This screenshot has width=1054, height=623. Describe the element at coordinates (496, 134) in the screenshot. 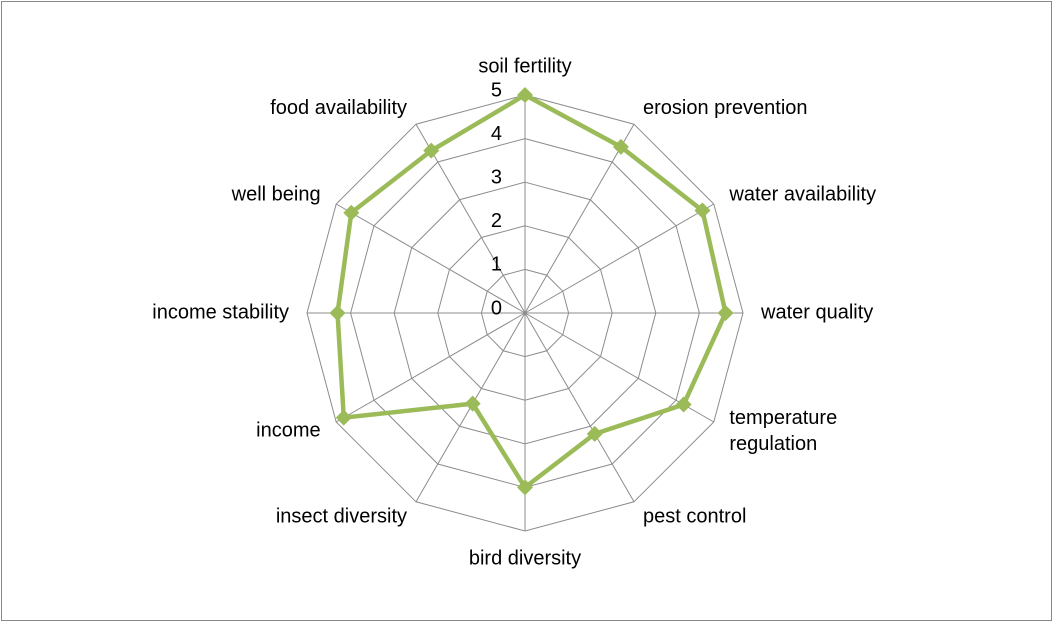

I see `r-tick-label: 4` at that location.